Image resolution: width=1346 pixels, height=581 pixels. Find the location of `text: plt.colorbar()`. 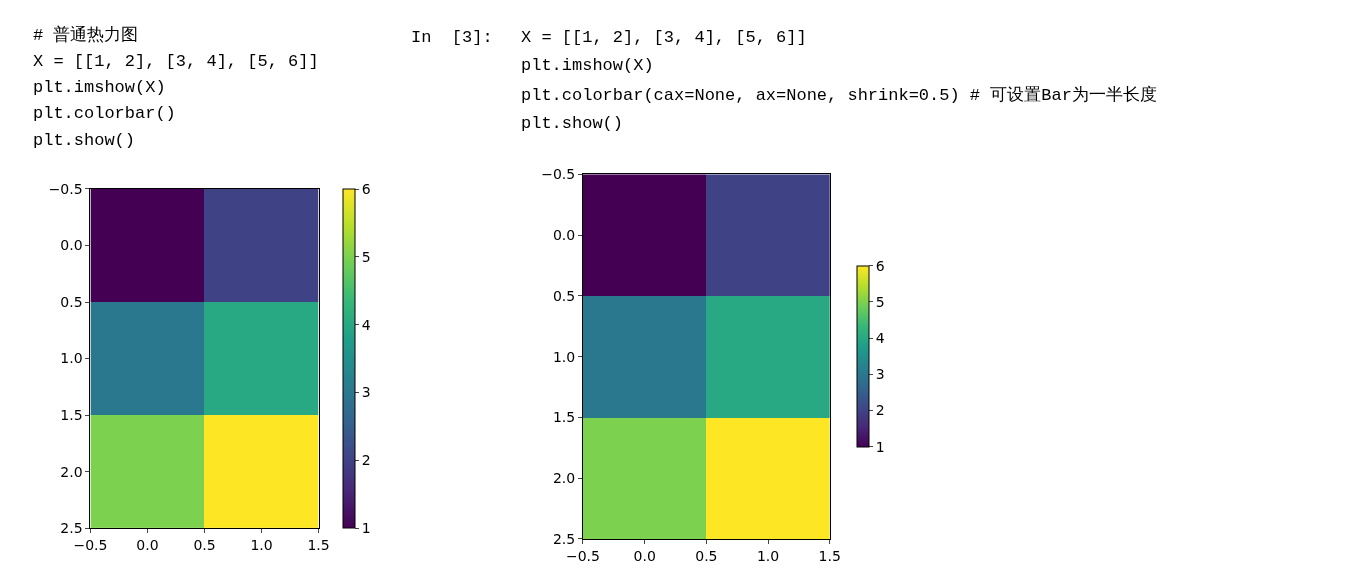

text: plt.colorbar() is located at coordinates (104, 113).